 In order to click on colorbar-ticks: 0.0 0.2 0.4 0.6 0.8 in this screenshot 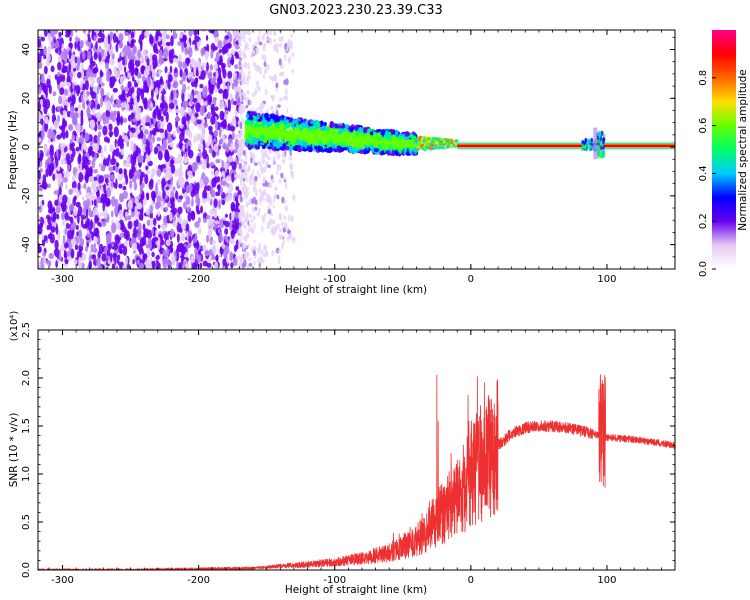, I will do `click(707, 173)`.